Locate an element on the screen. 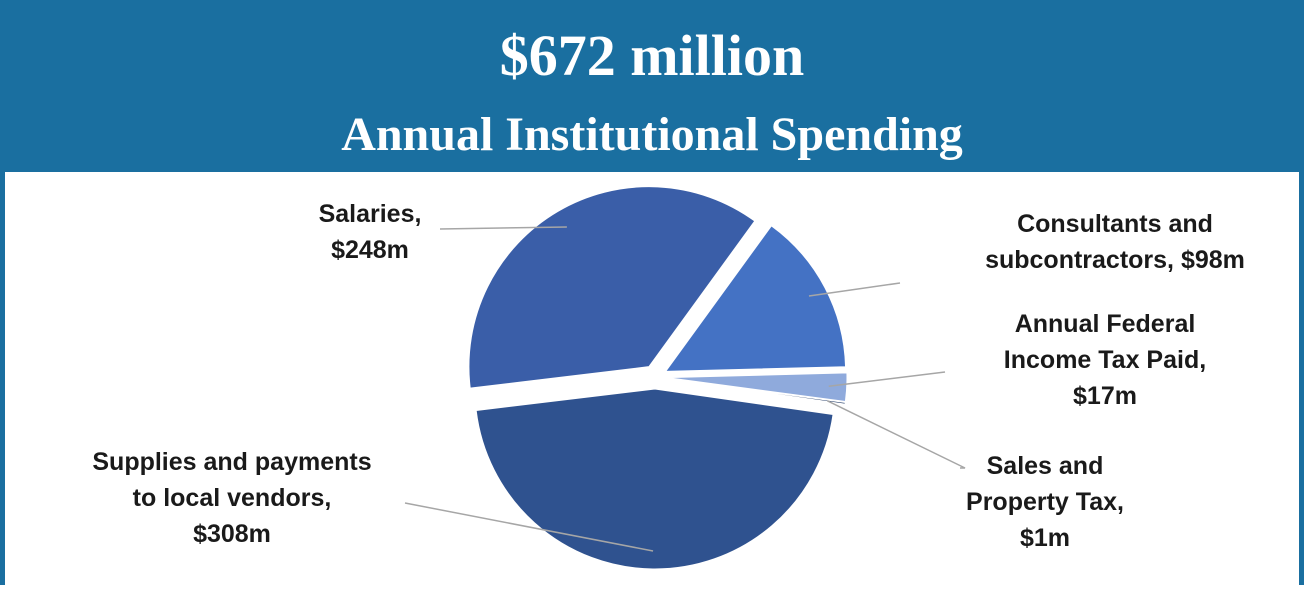 This screenshot has height=590, width=1304. data-label-line: Annual Federal is located at coordinates (1105, 324).